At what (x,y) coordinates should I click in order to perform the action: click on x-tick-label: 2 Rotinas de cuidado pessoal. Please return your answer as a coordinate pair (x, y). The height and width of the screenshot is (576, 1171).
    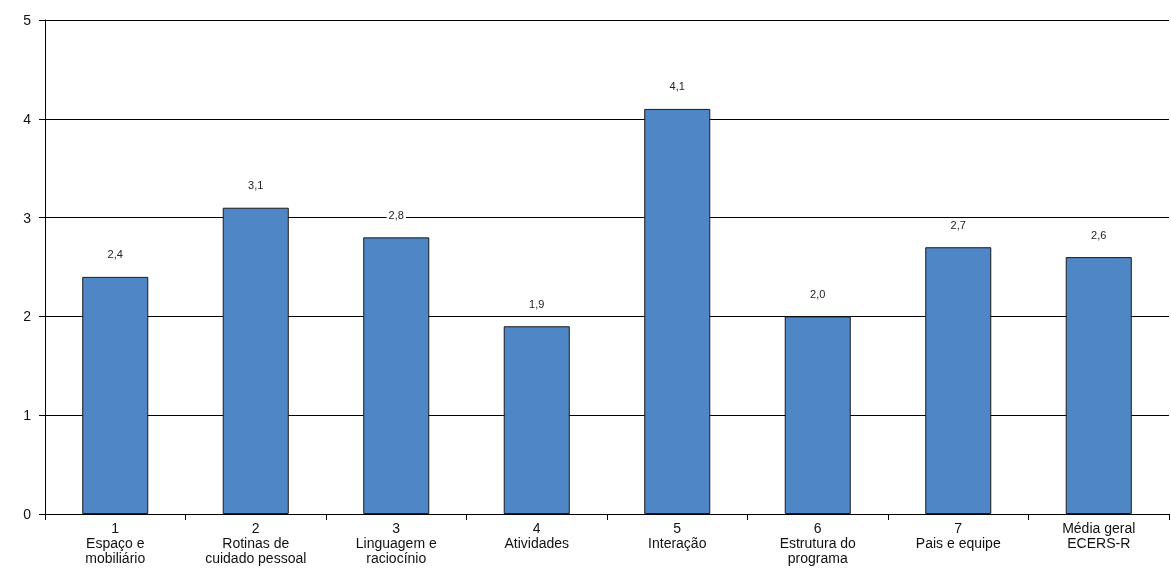
    Looking at the image, I should click on (256, 542).